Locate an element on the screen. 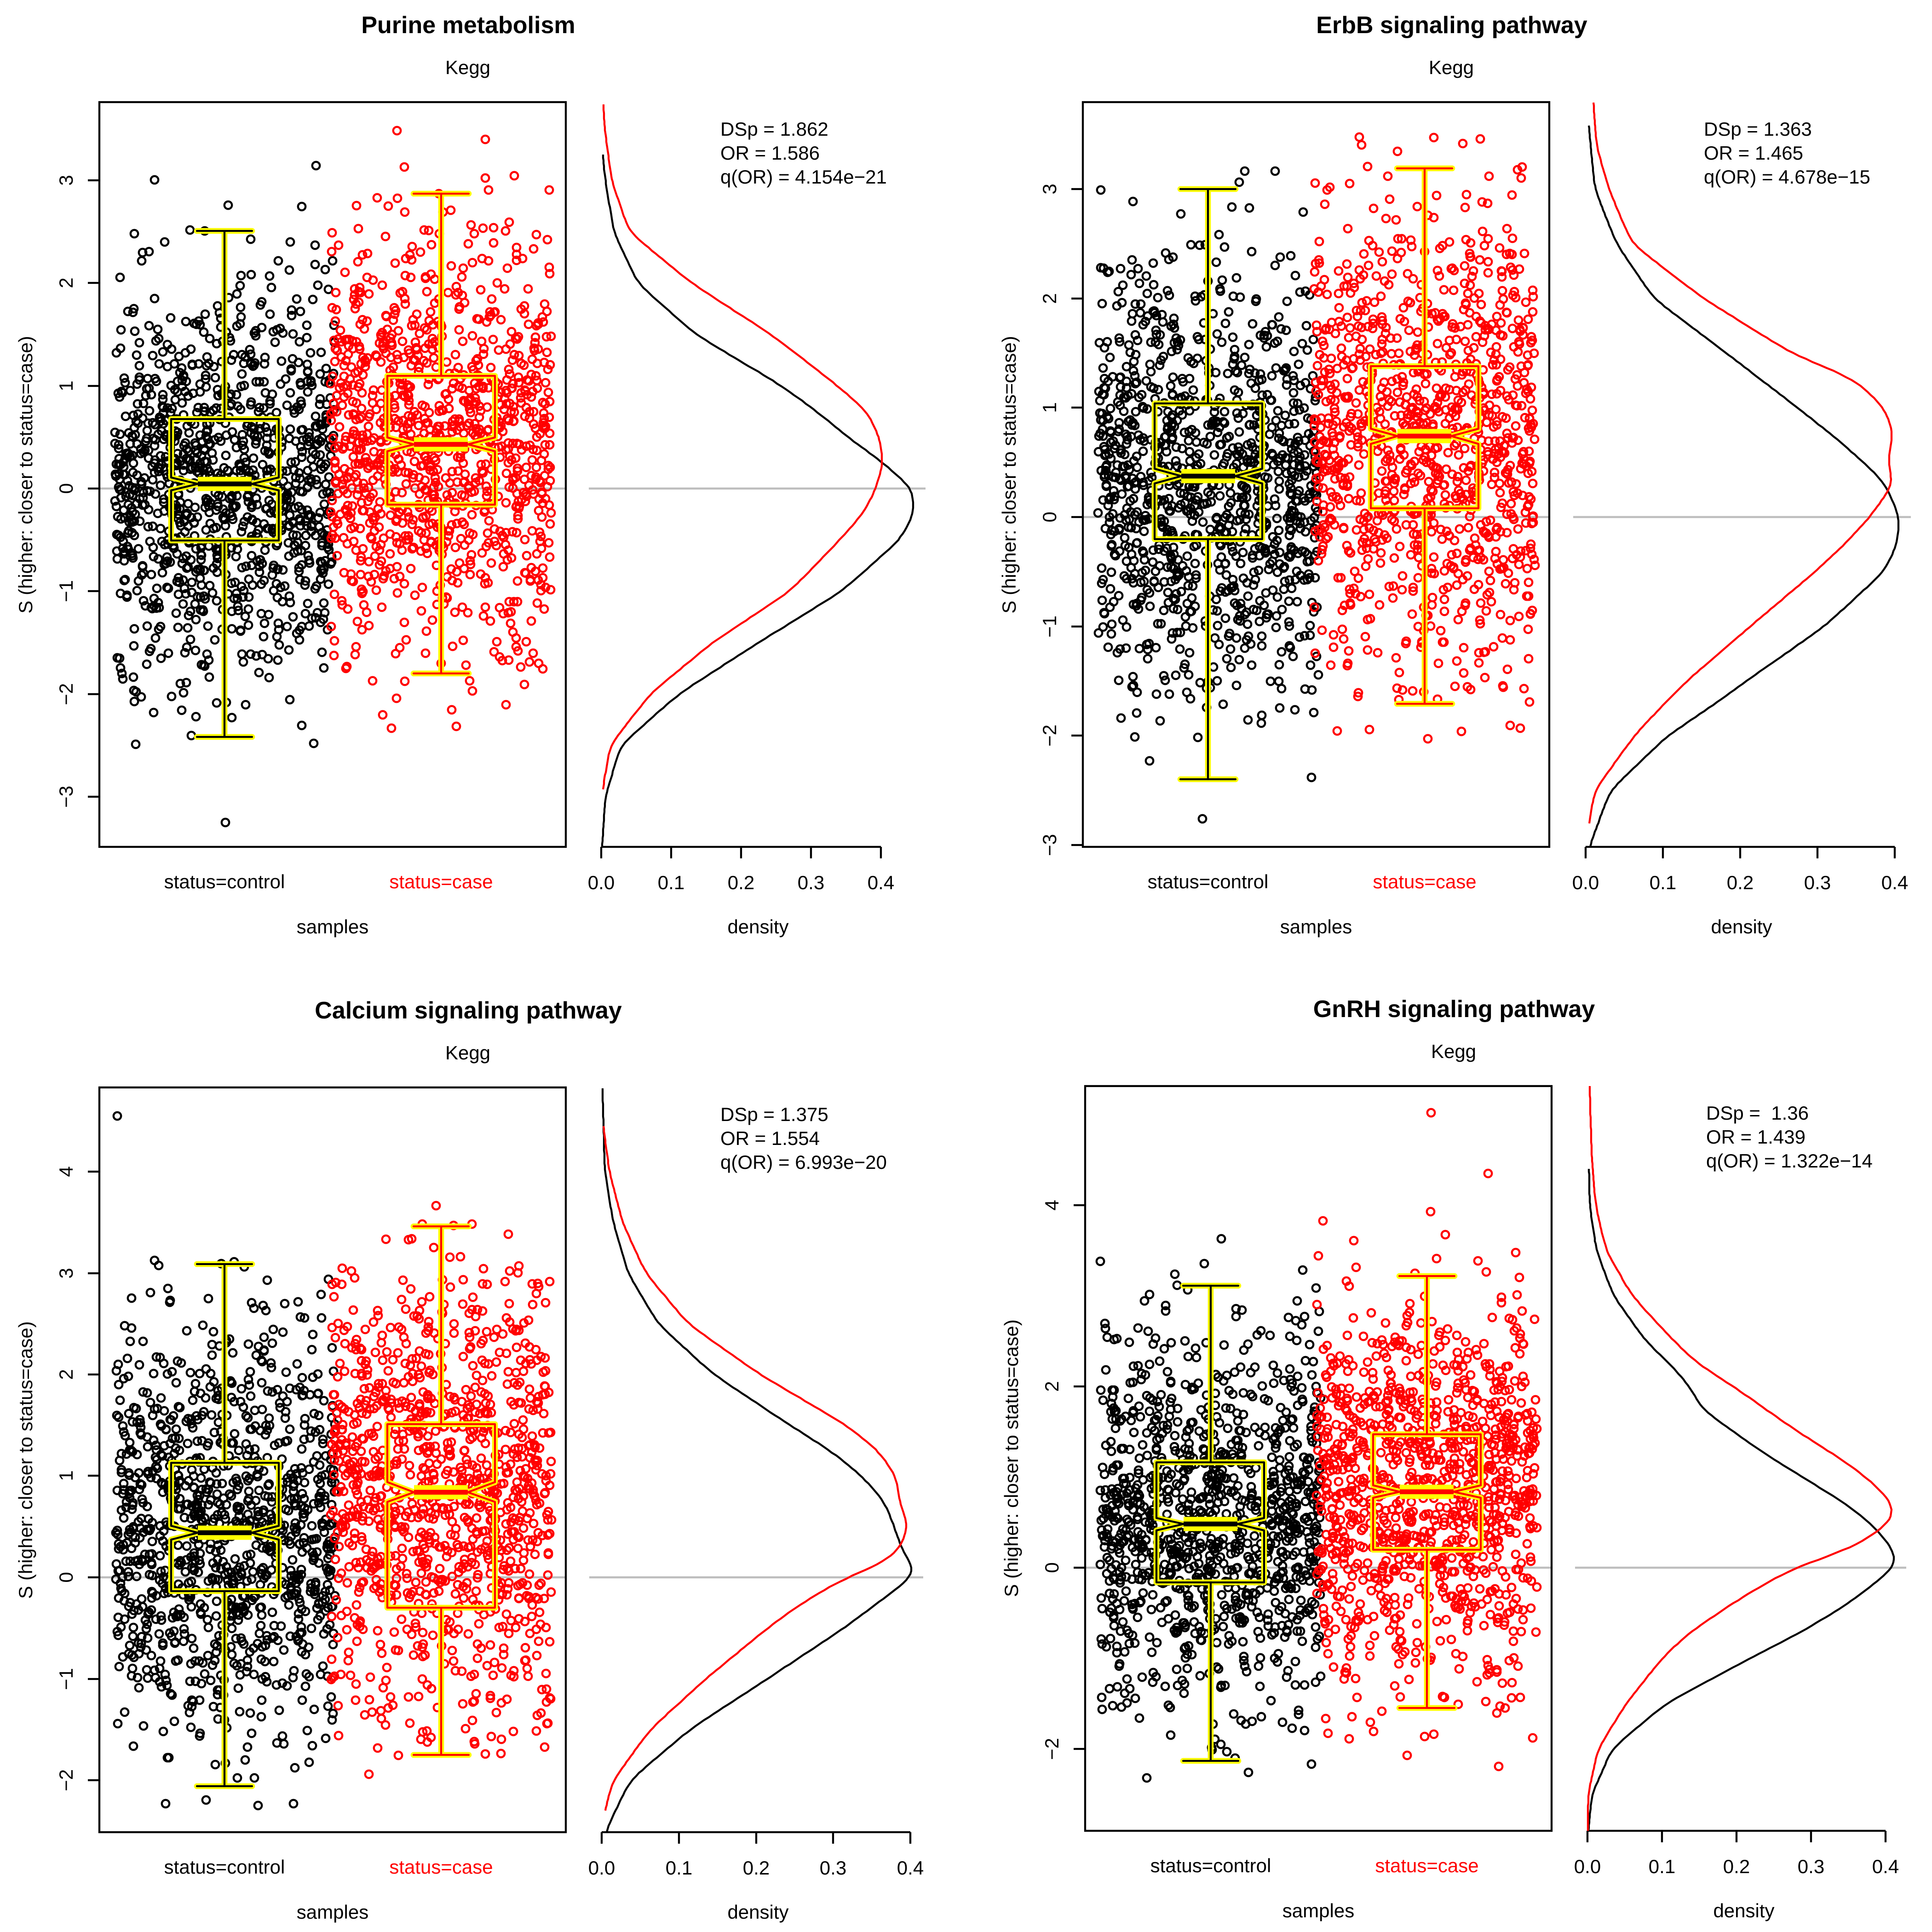 The height and width of the screenshot is (1932, 1932). svg-text: ErbB signaling pathway is located at coordinates (1451, 25).